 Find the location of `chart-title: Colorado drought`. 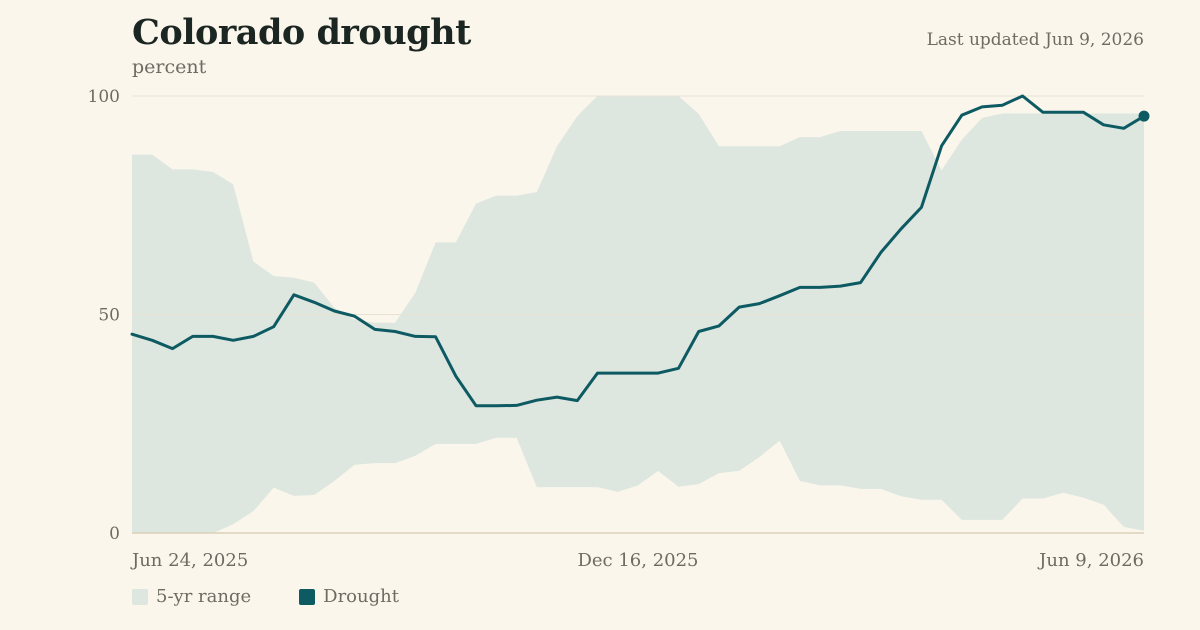

chart-title: Colorado drought is located at coordinates (301, 32).